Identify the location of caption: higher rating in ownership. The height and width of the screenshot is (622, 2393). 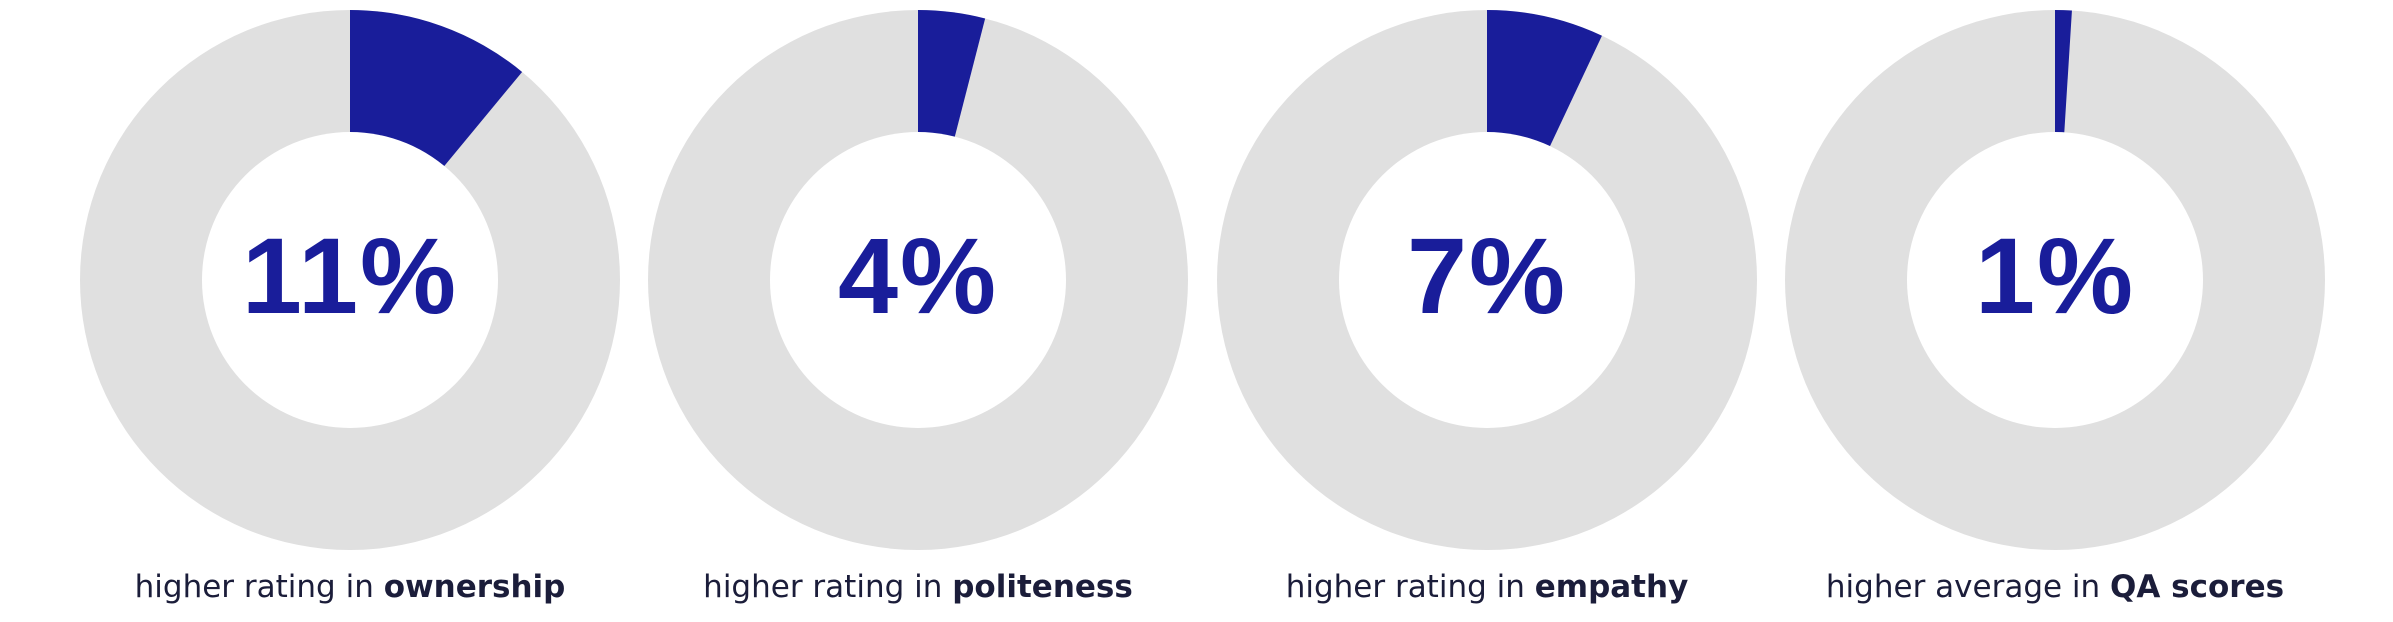
(350, 587).